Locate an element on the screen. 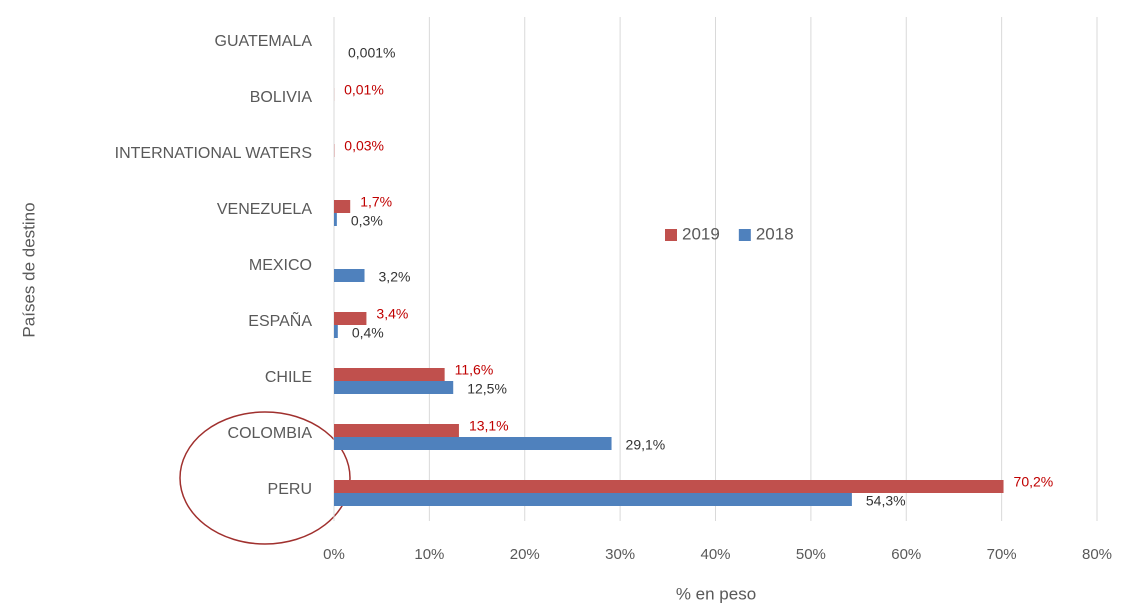  x-tick-label: 50% is located at coordinates (811, 554).